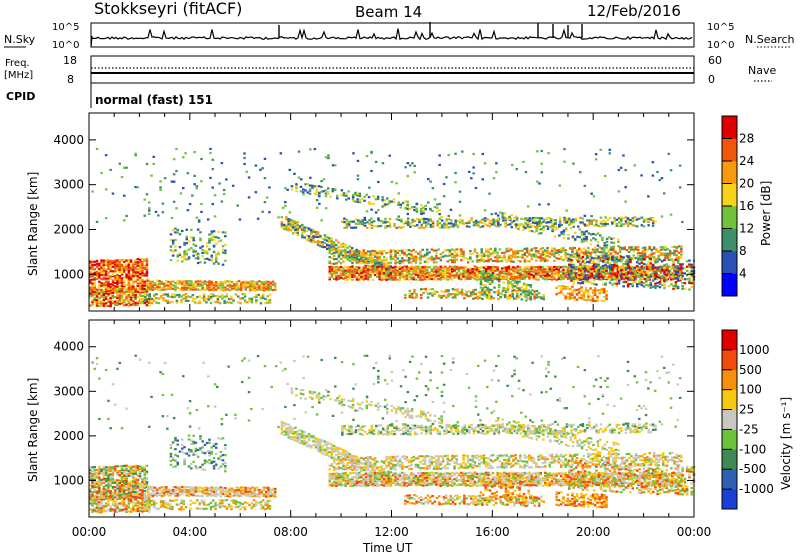 This screenshot has width=800, height=558. I want to click on nsearch-tick-top: 10^5, so click(720, 27).